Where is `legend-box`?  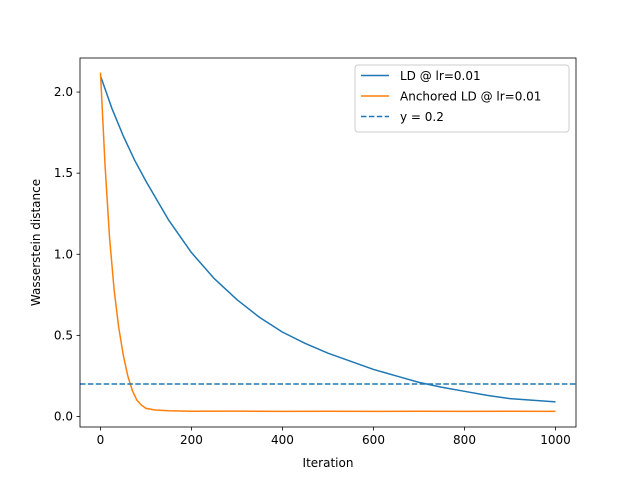
legend-box is located at coordinates (462, 98).